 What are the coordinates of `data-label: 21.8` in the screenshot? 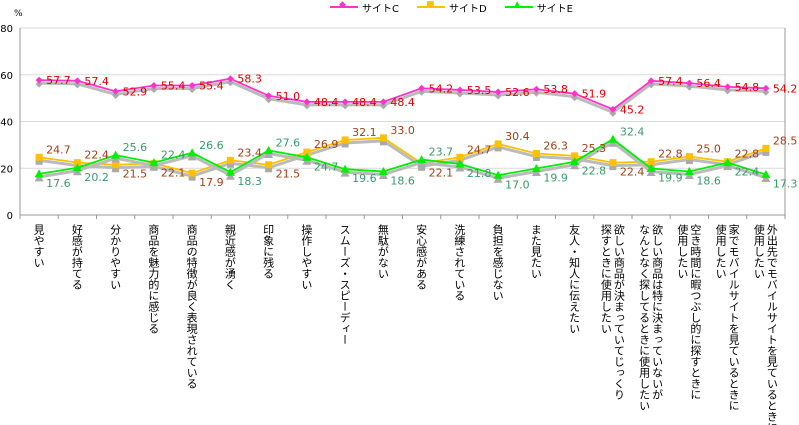 It's located at (479, 173).